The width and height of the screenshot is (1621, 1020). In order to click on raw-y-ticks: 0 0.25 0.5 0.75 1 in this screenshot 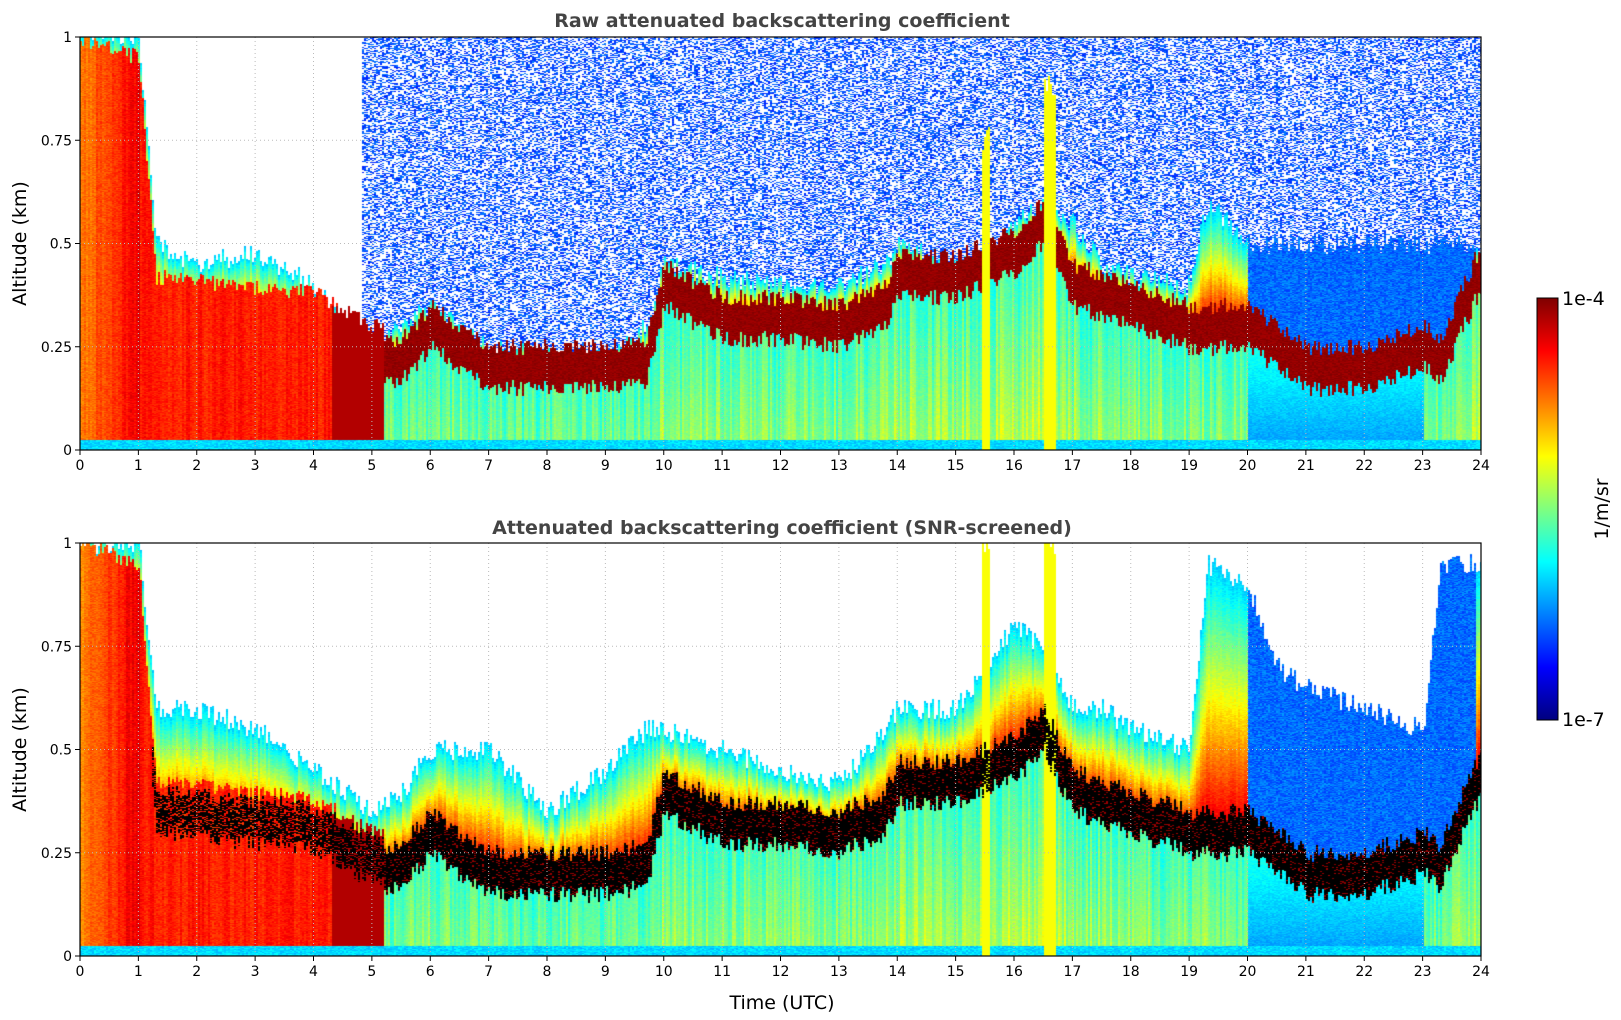, I will do `click(60, 244)`.